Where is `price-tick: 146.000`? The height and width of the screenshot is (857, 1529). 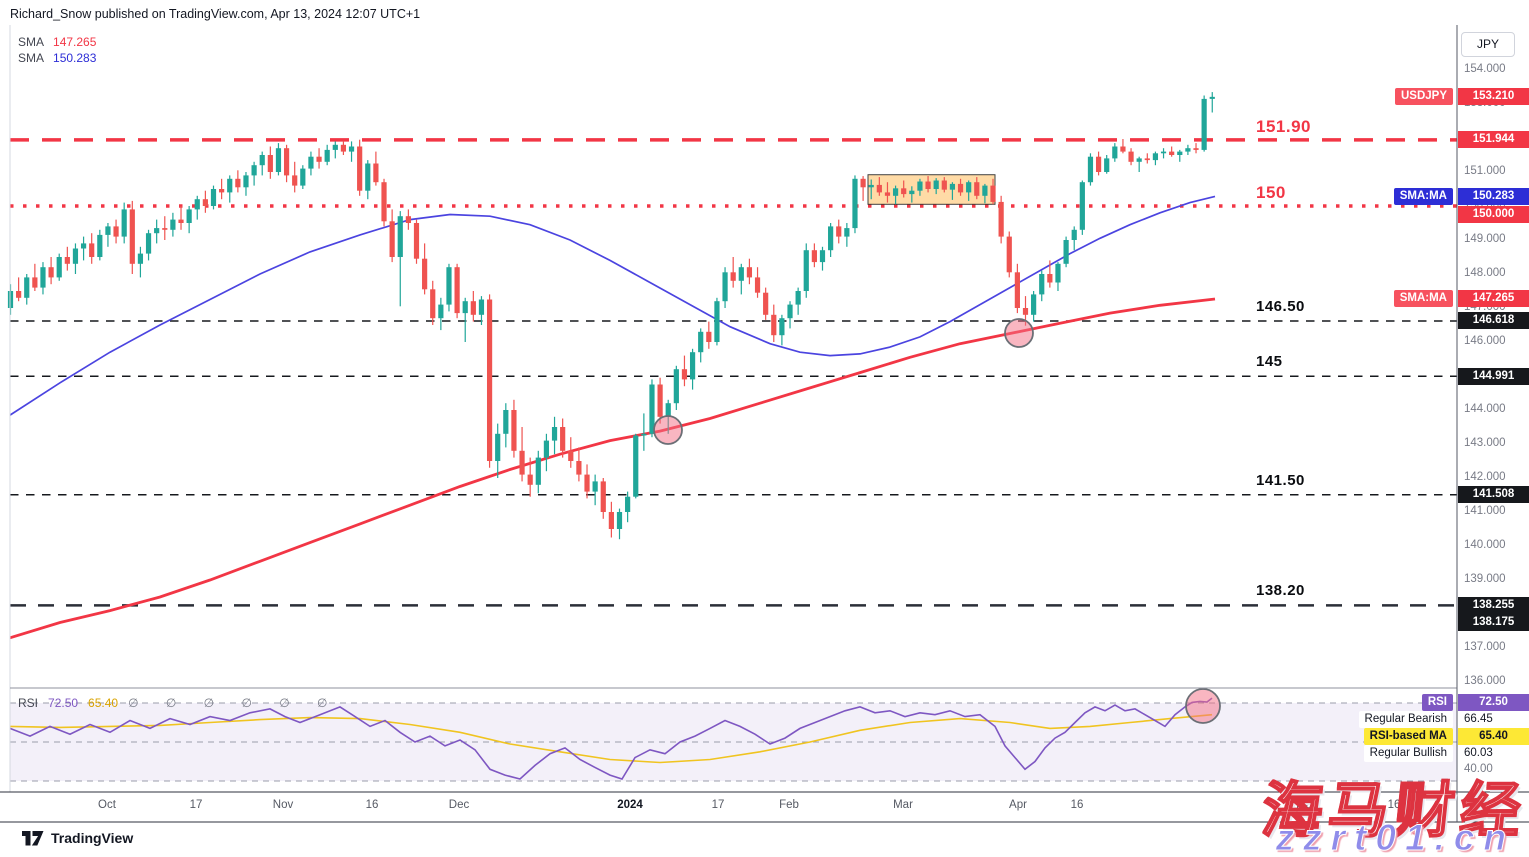 price-tick: 146.000 is located at coordinates (1485, 341).